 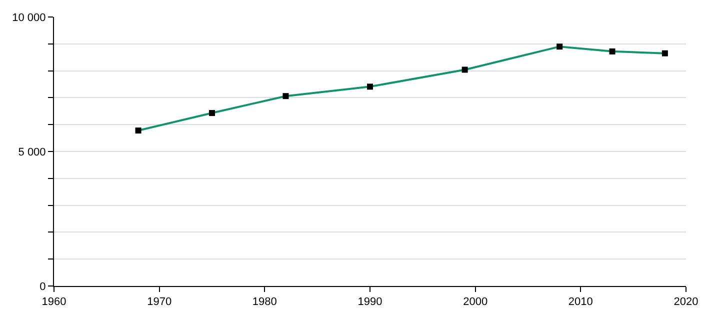 I want to click on x-tick-label: 2020, so click(x=686, y=302).